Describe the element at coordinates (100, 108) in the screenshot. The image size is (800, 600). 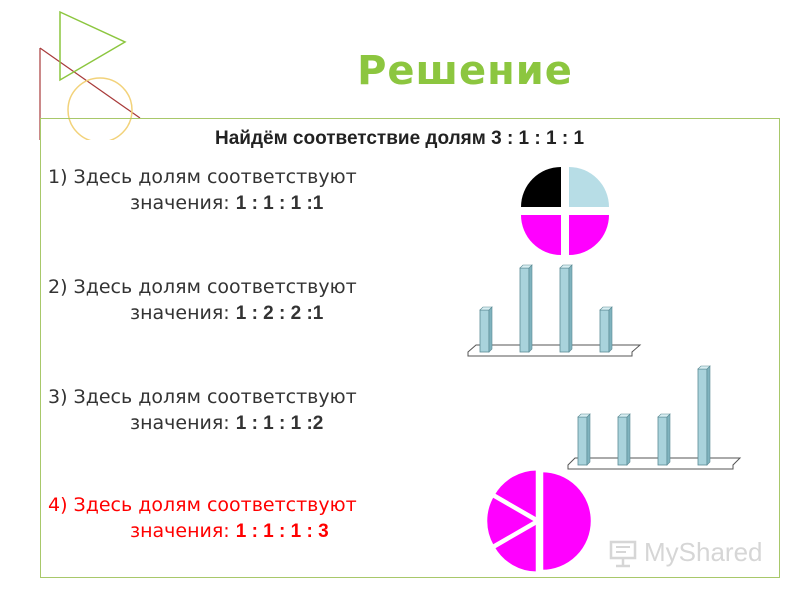
I see `circle-shape` at that location.